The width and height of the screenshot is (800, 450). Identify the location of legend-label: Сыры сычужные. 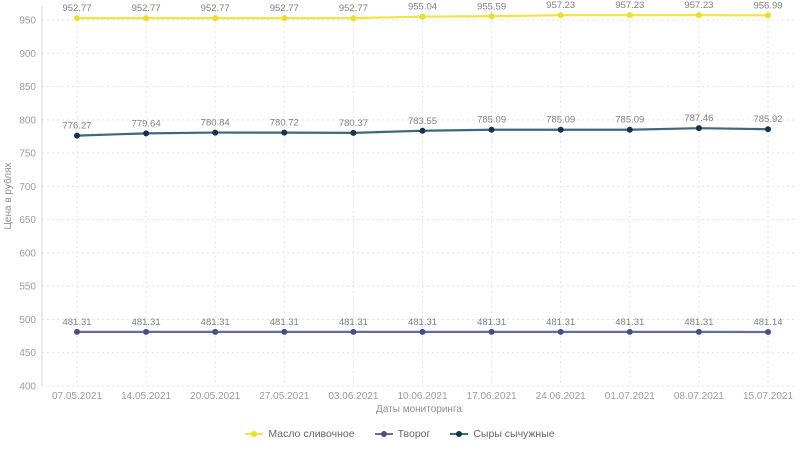
(514, 434).